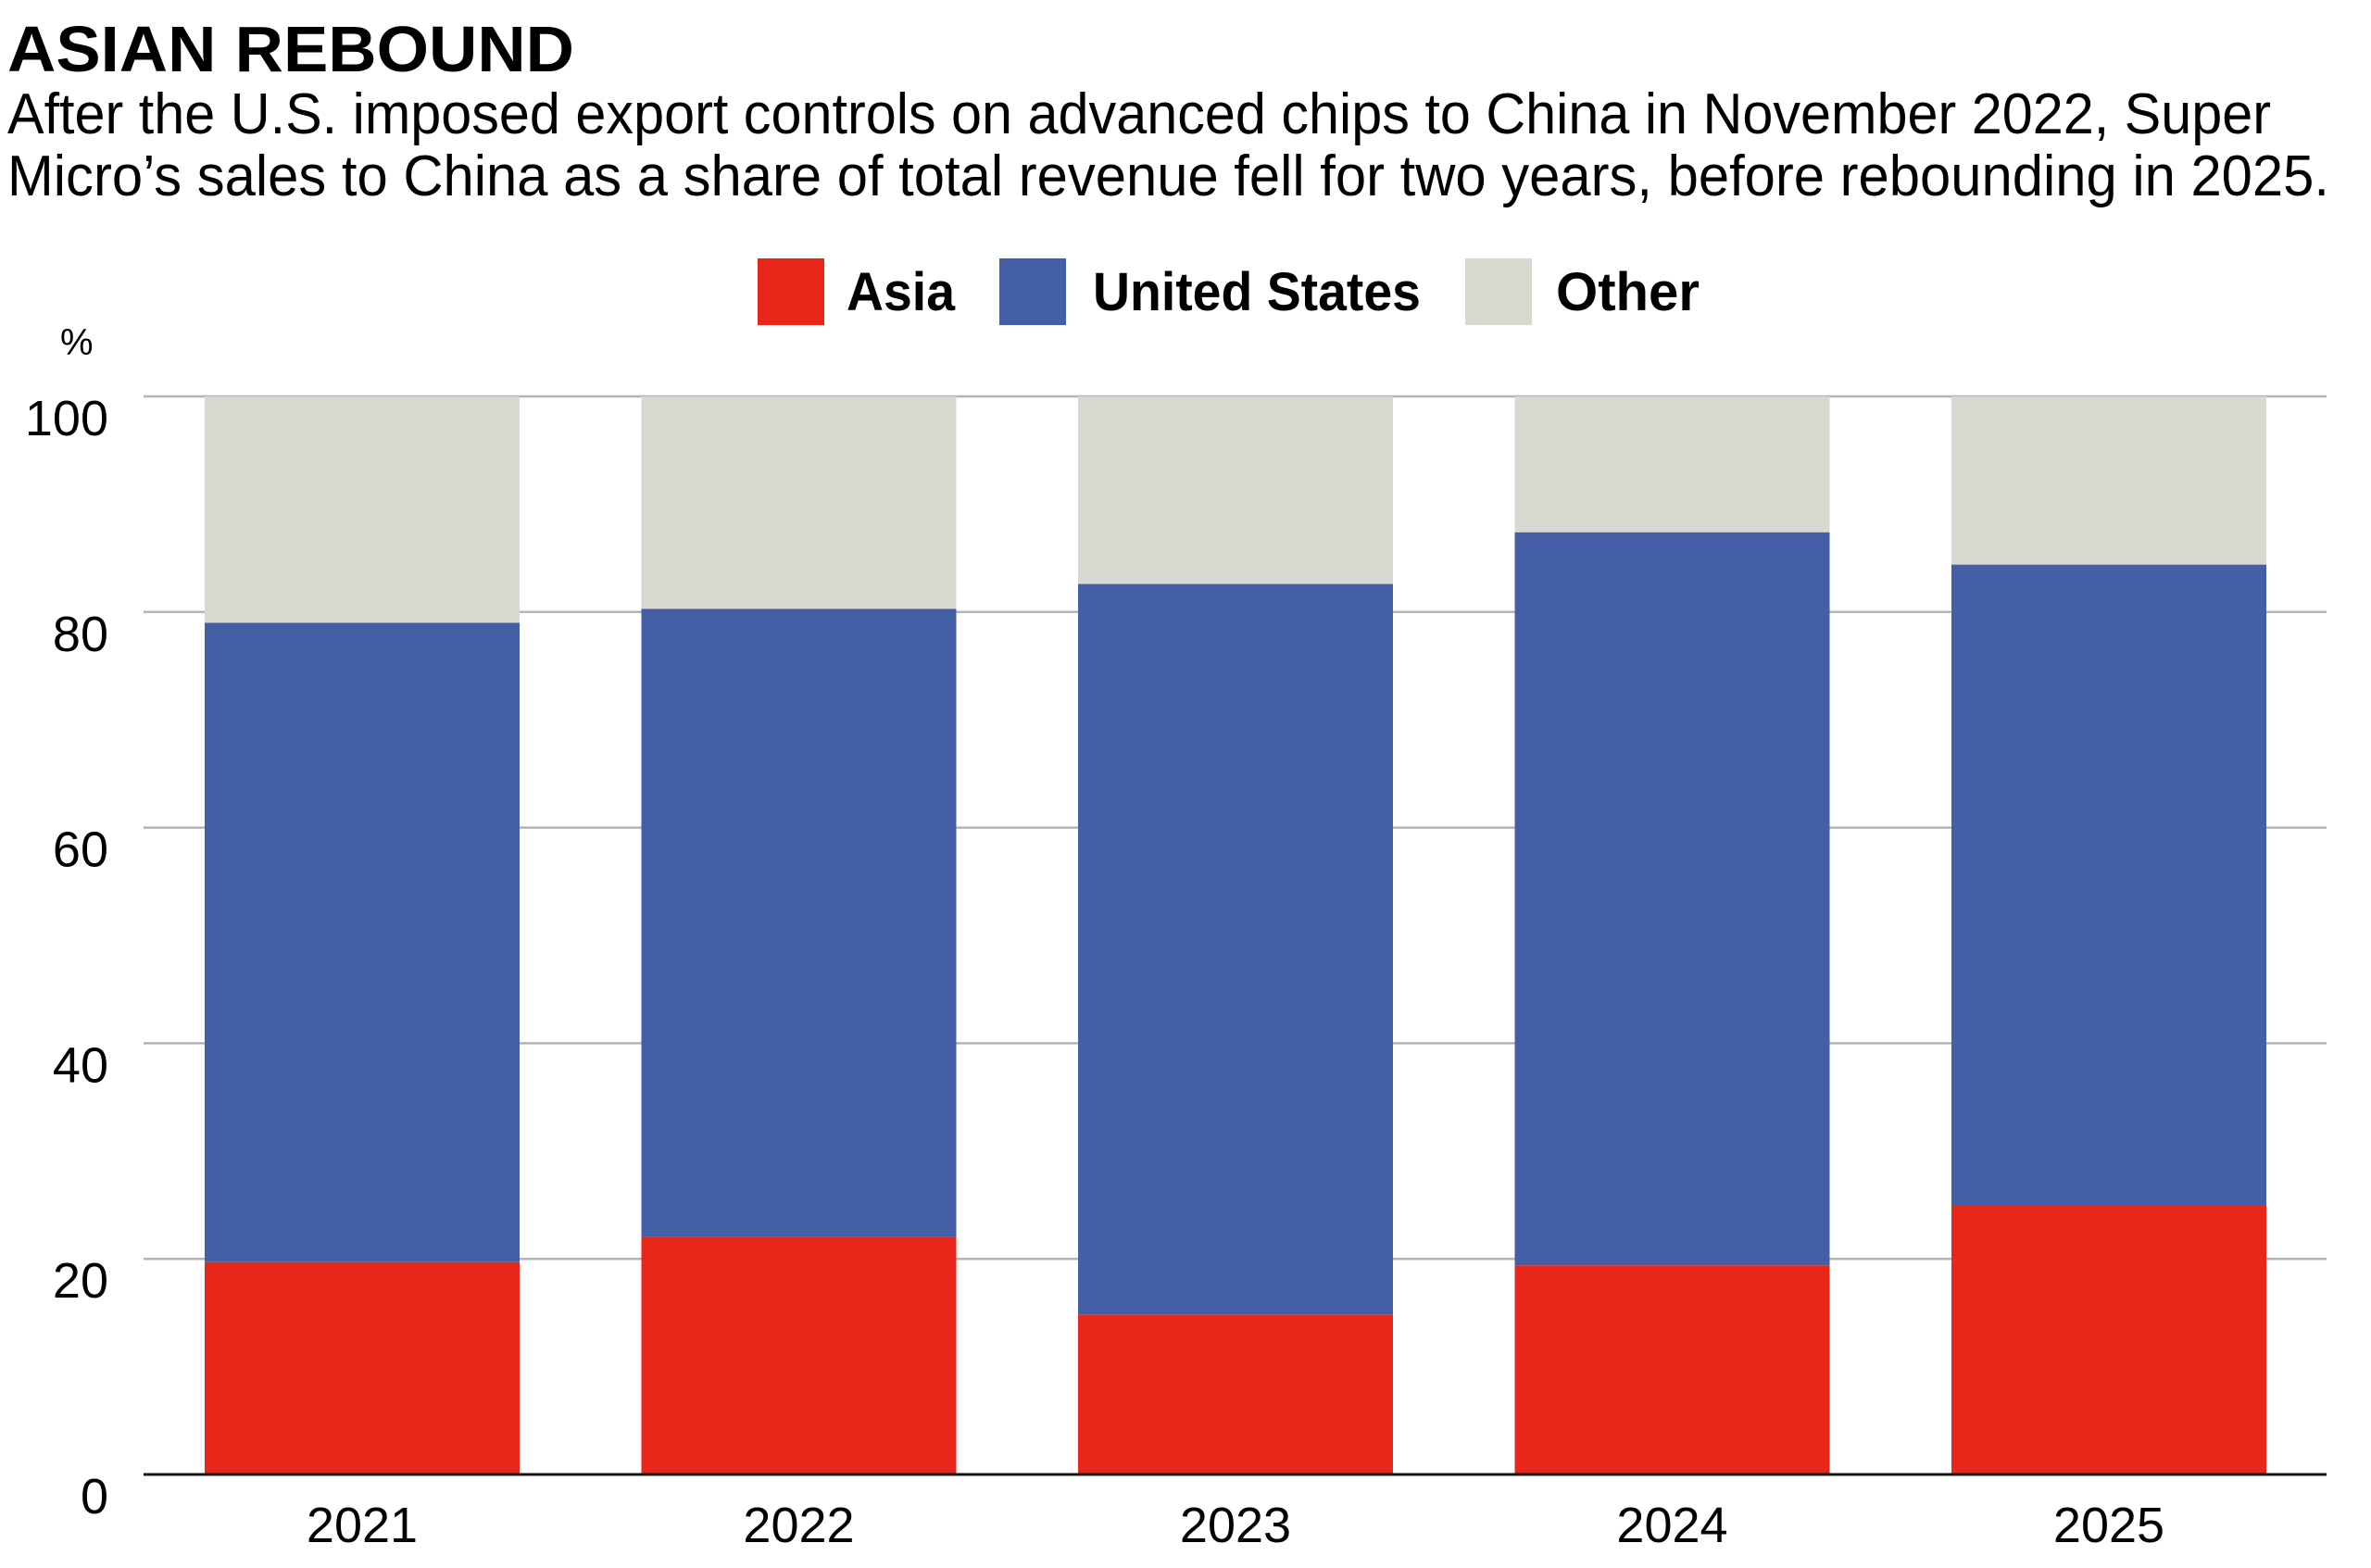  I want to click on legend-label-other: Other, so click(1628, 292).